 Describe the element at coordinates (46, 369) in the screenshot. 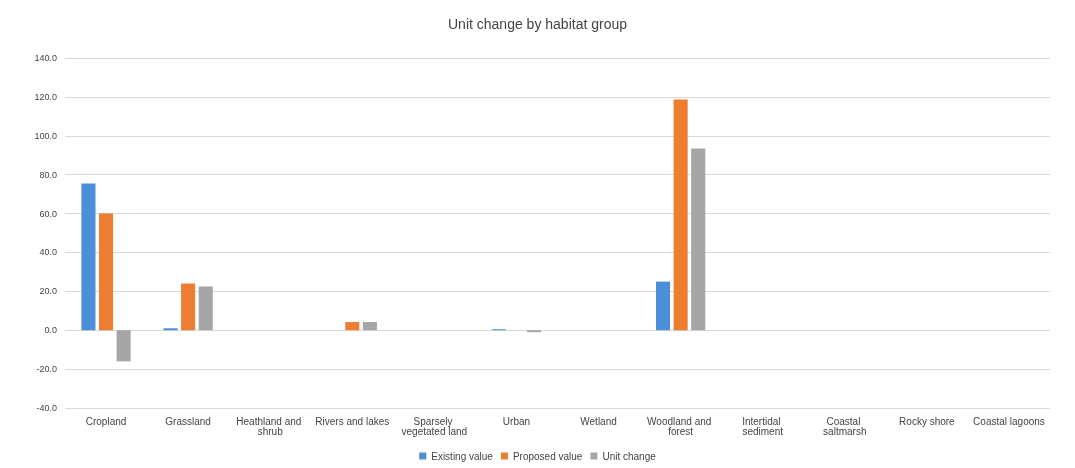

I see `y-tick-label: -20.0` at that location.